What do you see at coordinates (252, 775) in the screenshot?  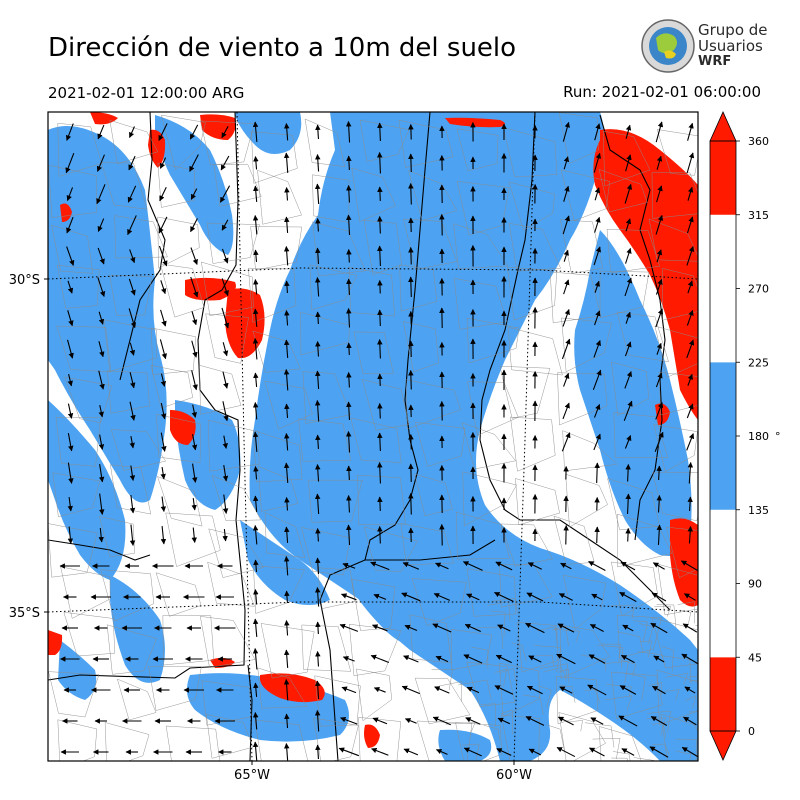 I see `lon-label-65w: 65°W` at bounding box center [252, 775].